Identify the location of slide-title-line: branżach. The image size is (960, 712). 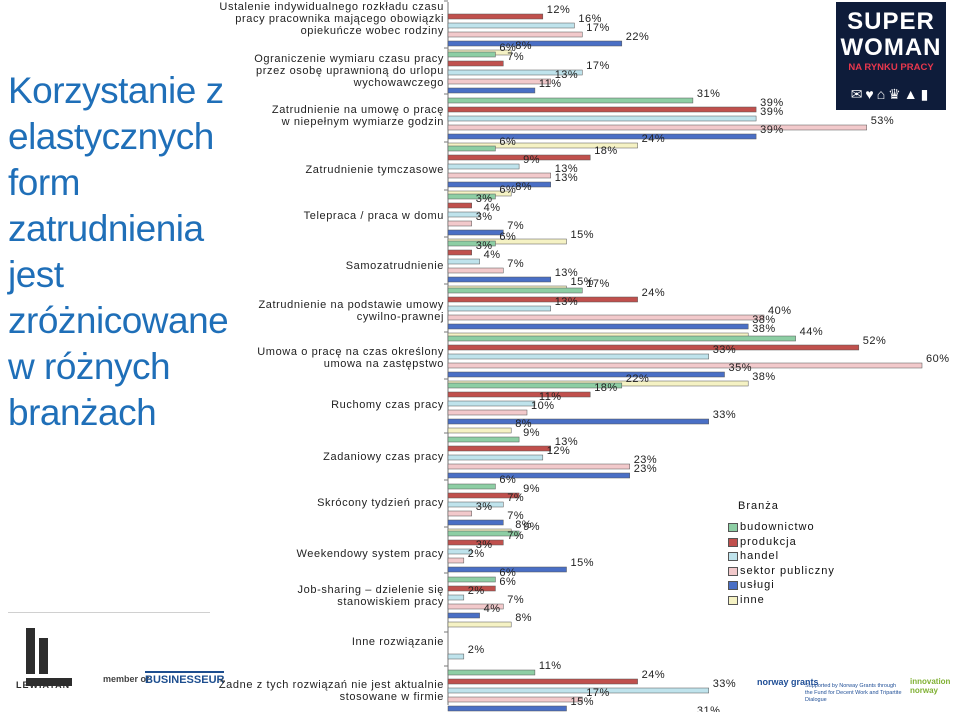
(82, 412).